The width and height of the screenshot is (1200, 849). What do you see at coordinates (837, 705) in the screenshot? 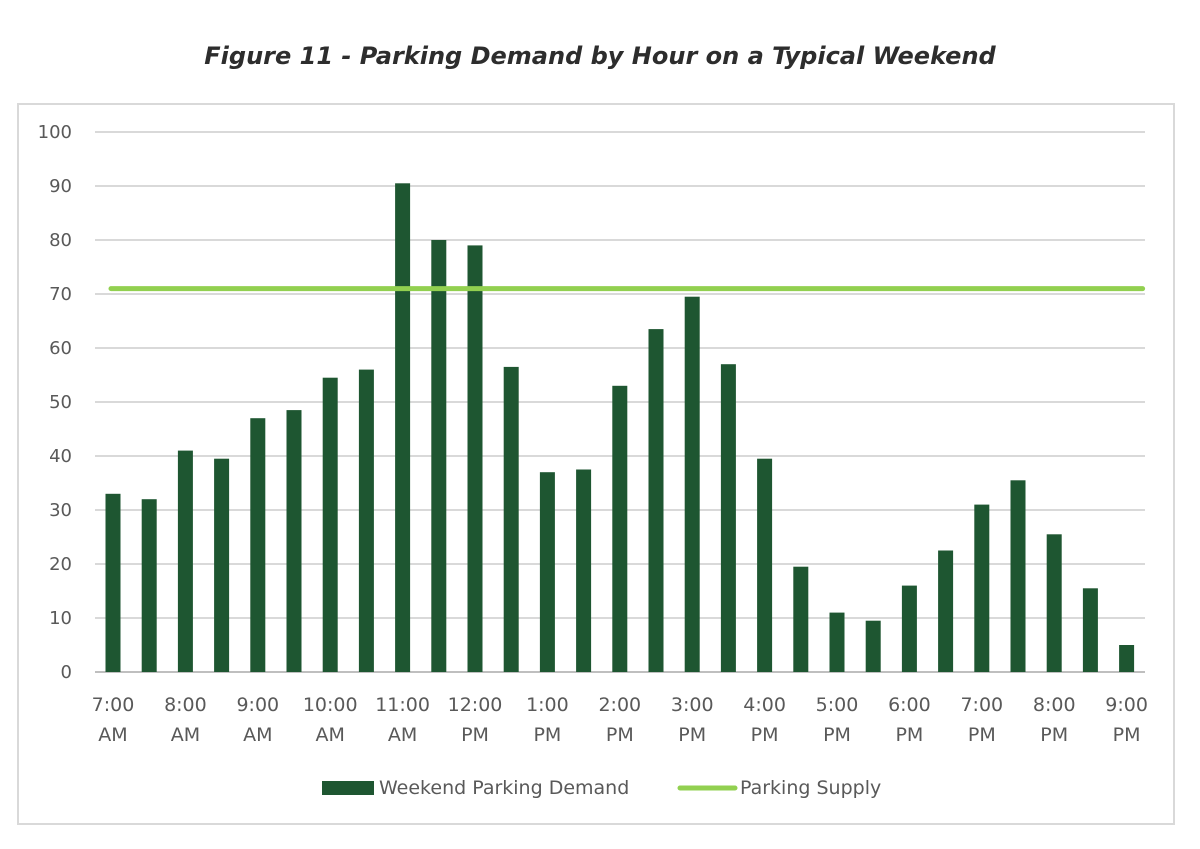
I see `x-tick-label: 5:00` at bounding box center [837, 705].